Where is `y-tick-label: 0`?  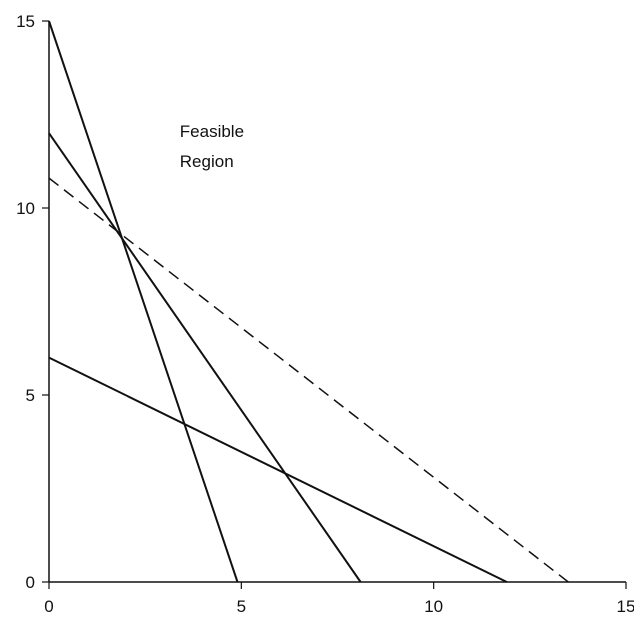 y-tick-label: 0 is located at coordinates (30, 582).